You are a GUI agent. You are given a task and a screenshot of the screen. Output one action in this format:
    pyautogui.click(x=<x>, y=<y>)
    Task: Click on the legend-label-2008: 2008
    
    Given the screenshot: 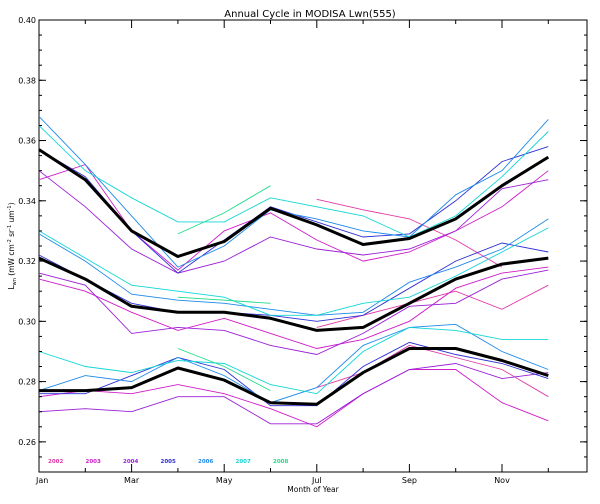 What is the action you would take?
    pyautogui.click(x=280, y=462)
    